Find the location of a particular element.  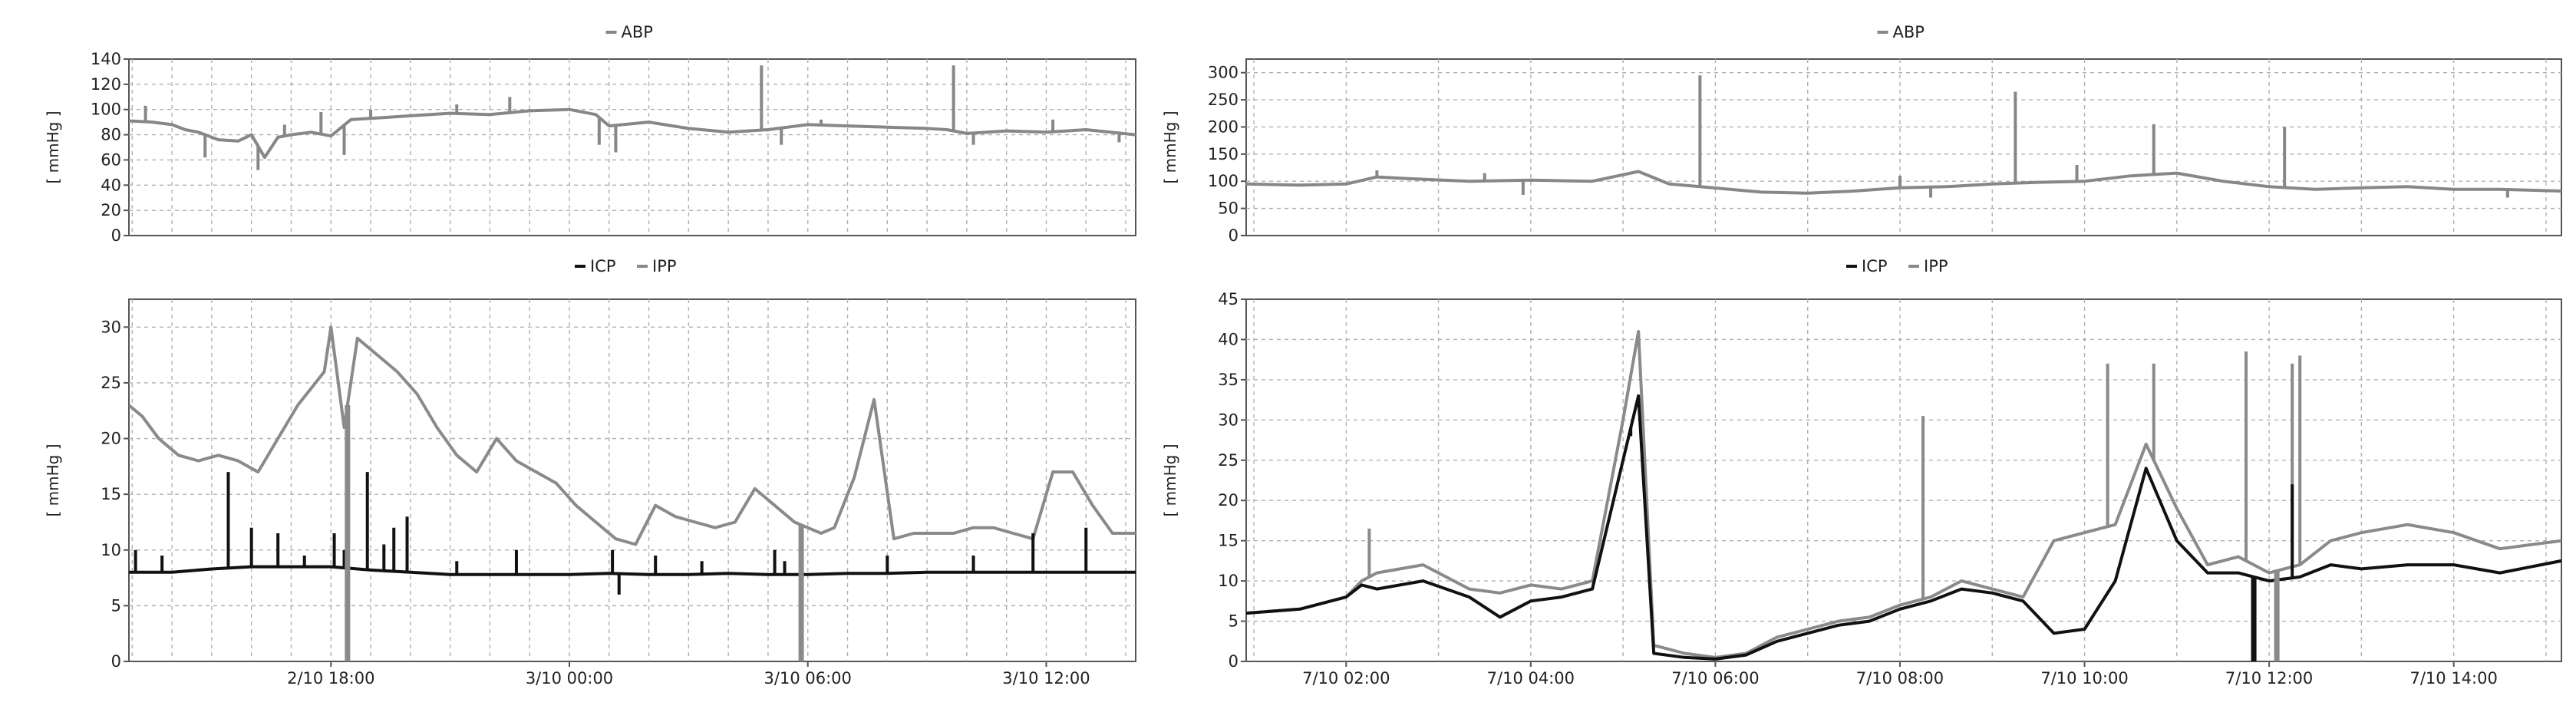

x-tick-label: 7/10 08:00 is located at coordinates (1900, 678).